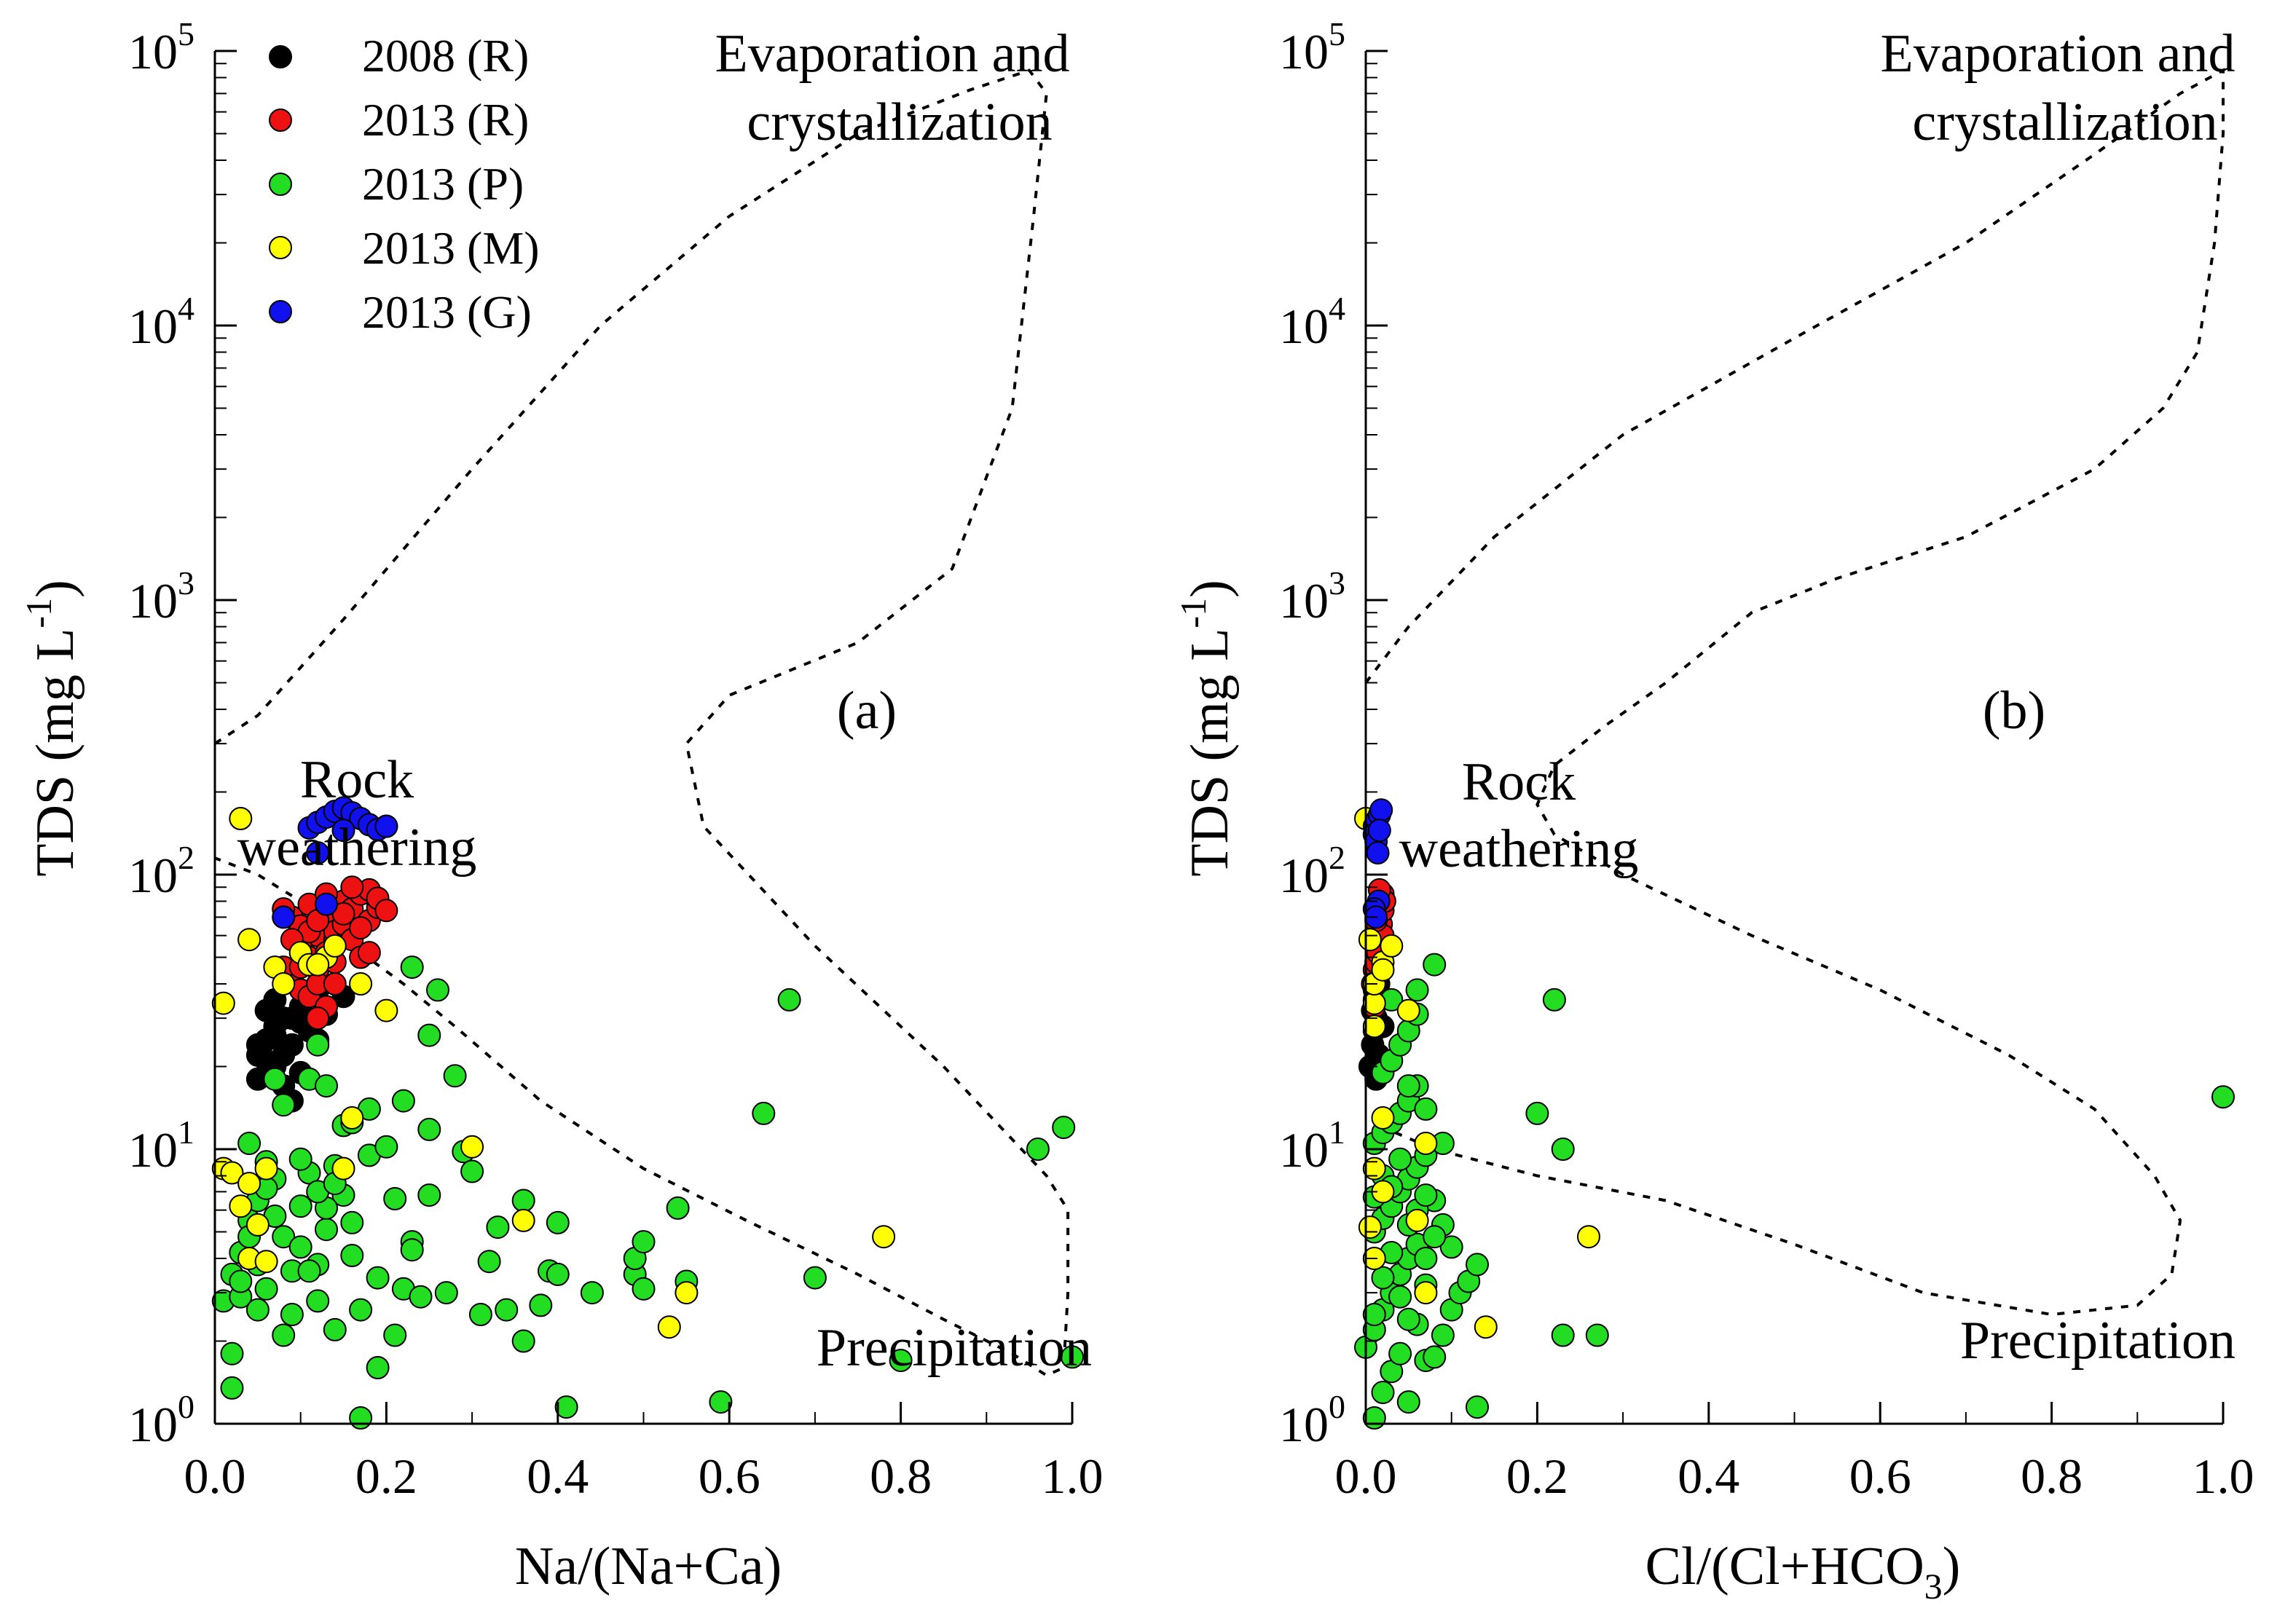 This screenshot has width=2269, height=1624. I want to click on legend-item-2013-p: 2013 (P), so click(396, 184).